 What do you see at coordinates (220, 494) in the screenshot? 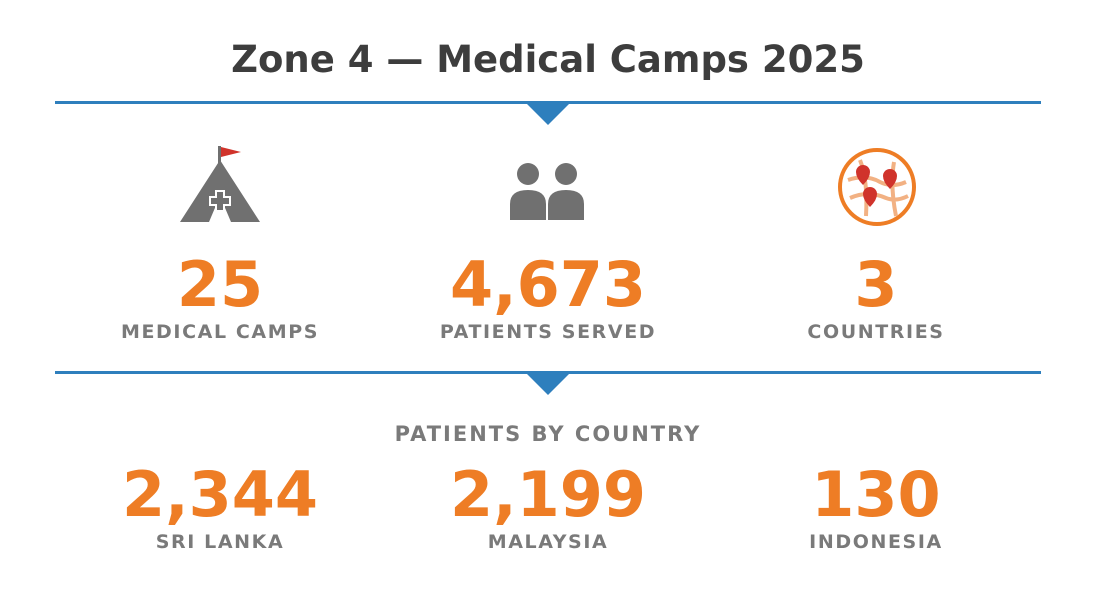
I see `country-sri-lanka-value: 2,344` at bounding box center [220, 494].